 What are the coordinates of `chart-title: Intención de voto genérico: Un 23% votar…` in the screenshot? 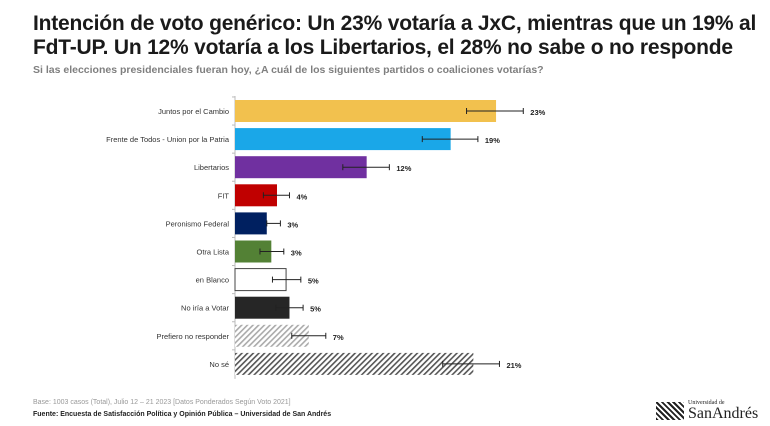 It's located at (395, 35).